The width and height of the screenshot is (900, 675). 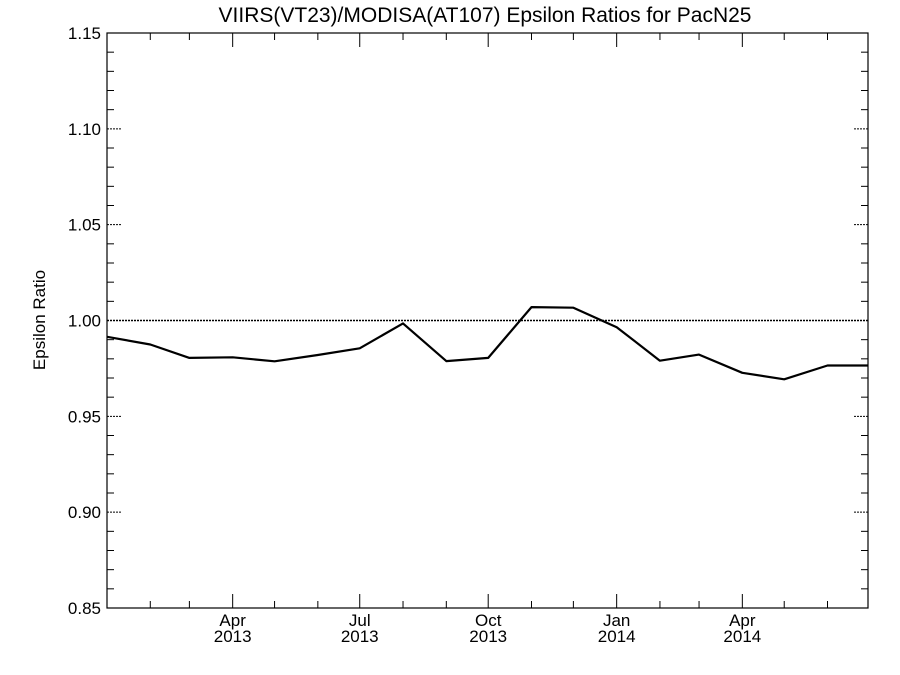 I want to click on y-axis-label: Epsilon Ratio, so click(x=39, y=320).